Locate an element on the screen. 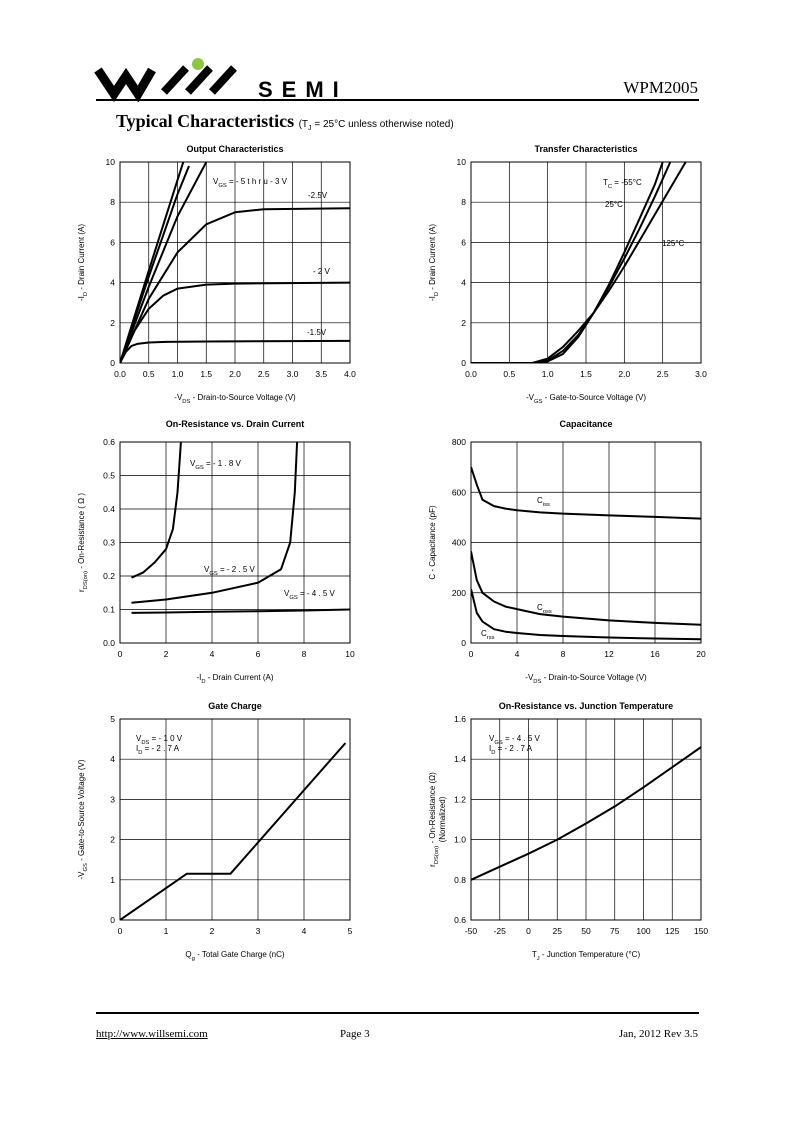 The width and height of the screenshot is (800, 1132). y-tick-label: 400 is located at coordinates (459, 543).